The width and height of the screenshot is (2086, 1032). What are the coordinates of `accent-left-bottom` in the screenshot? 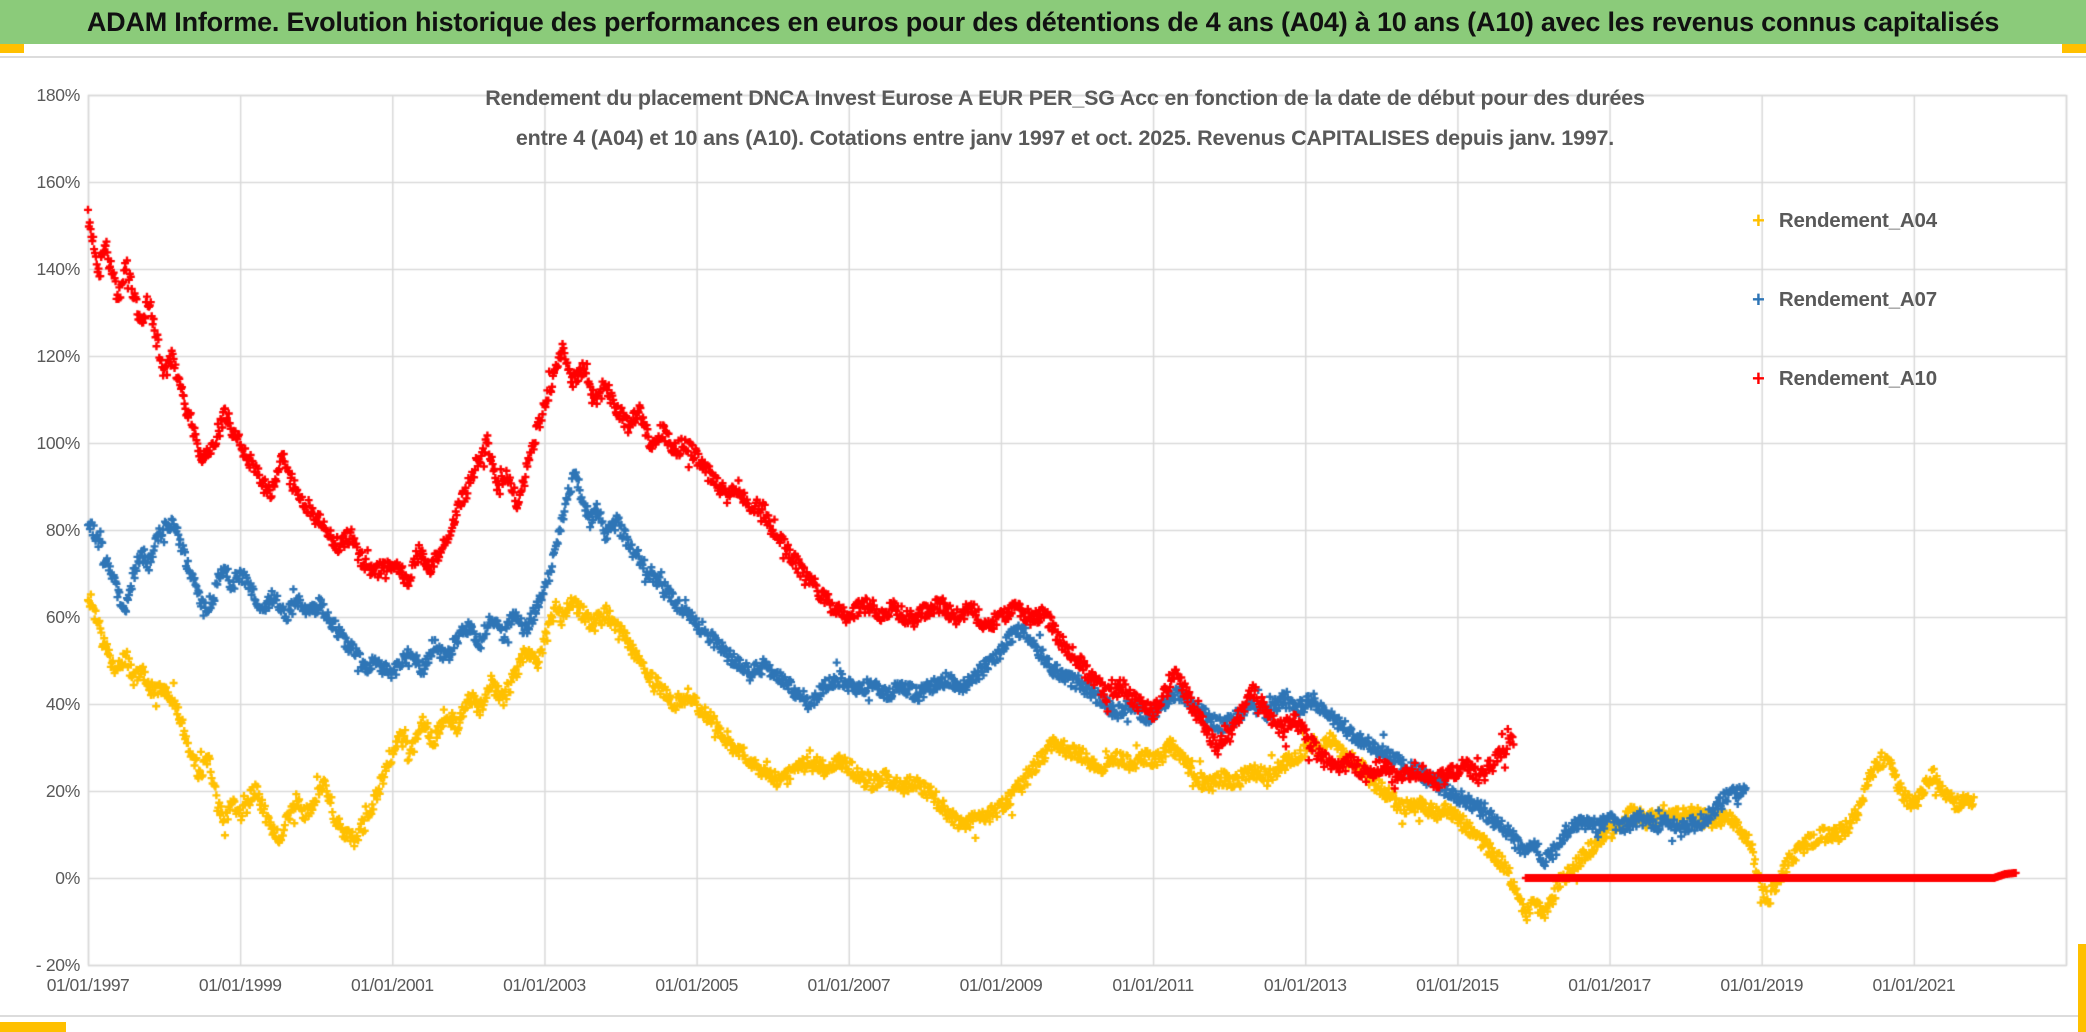 It's located at (33, 1027).